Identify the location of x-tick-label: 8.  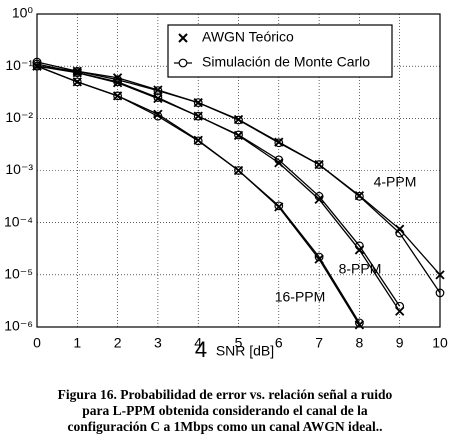
(360, 343).